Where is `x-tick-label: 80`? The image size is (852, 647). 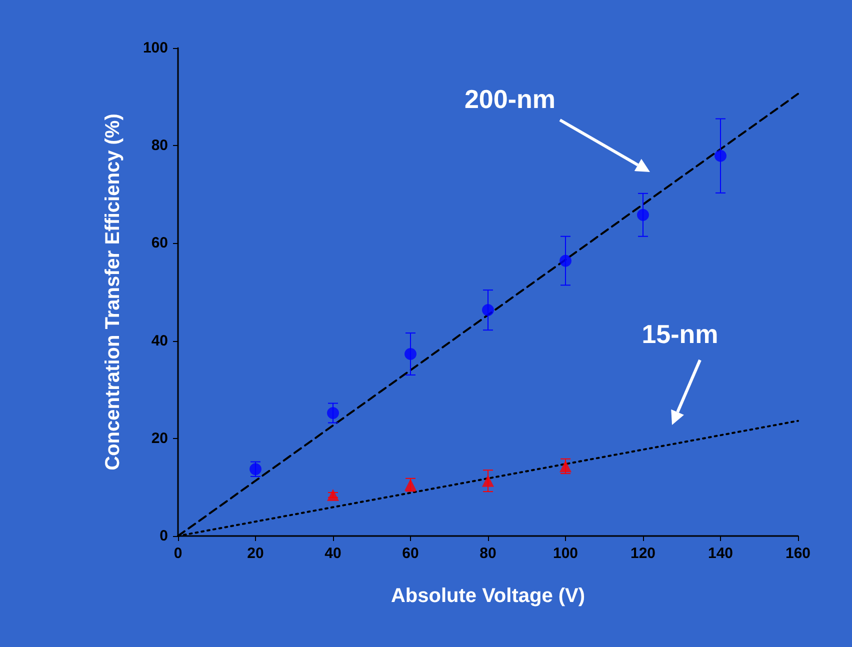
x-tick-label: 80 is located at coordinates (488, 553).